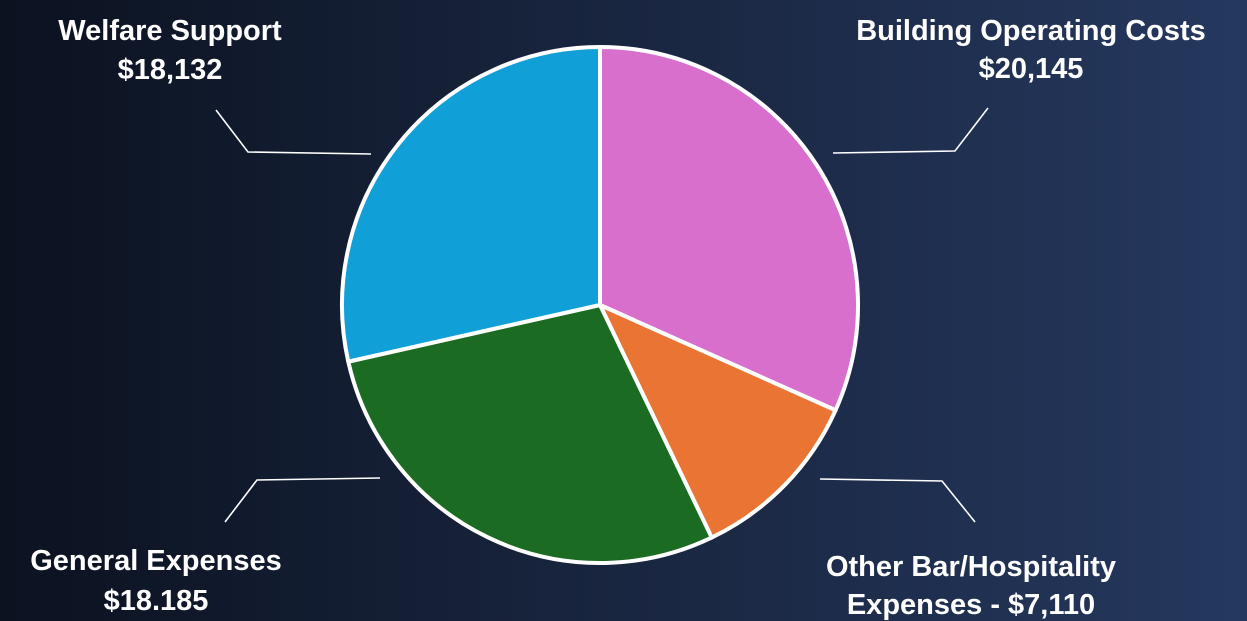  What do you see at coordinates (170, 70) in the screenshot?
I see `value-welfare-support: $18,132` at bounding box center [170, 70].